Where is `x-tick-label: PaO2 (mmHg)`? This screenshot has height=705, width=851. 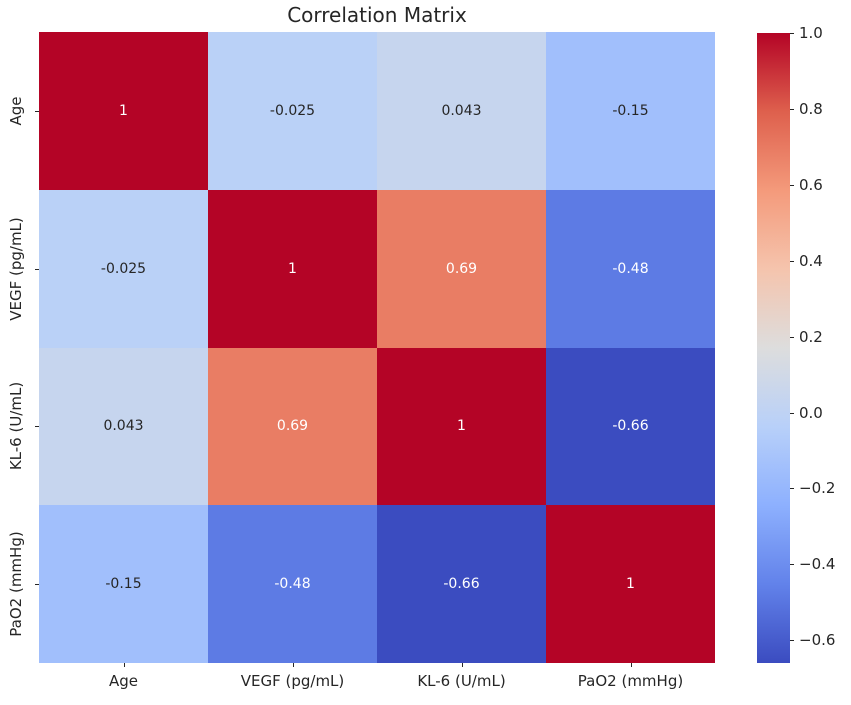 x-tick-label: PaO2 (mmHg) is located at coordinates (630, 681).